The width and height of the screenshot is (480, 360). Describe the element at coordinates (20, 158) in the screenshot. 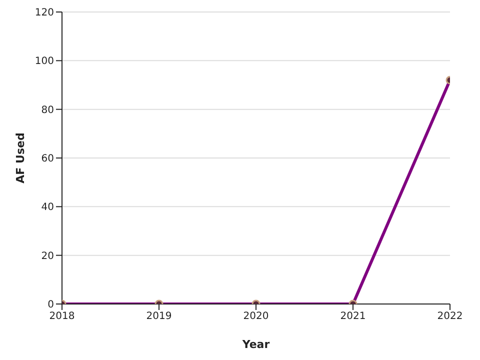

I see `y-axis-title: AF Used` at that location.